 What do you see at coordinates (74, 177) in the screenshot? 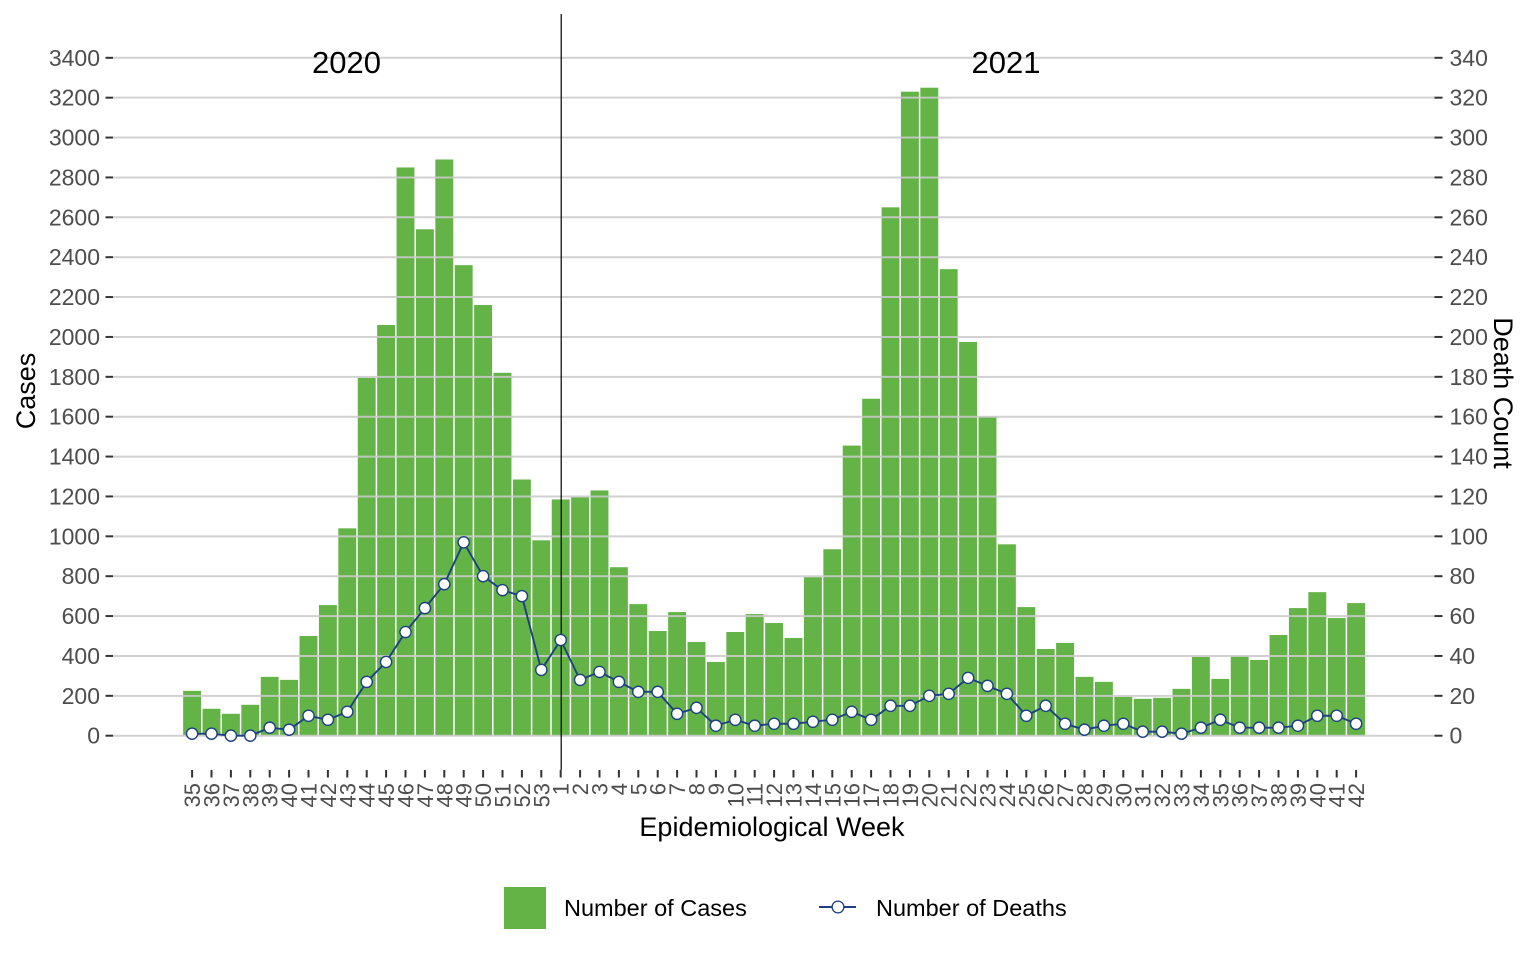
I see `svg-text: 2800` at bounding box center [74, 177].